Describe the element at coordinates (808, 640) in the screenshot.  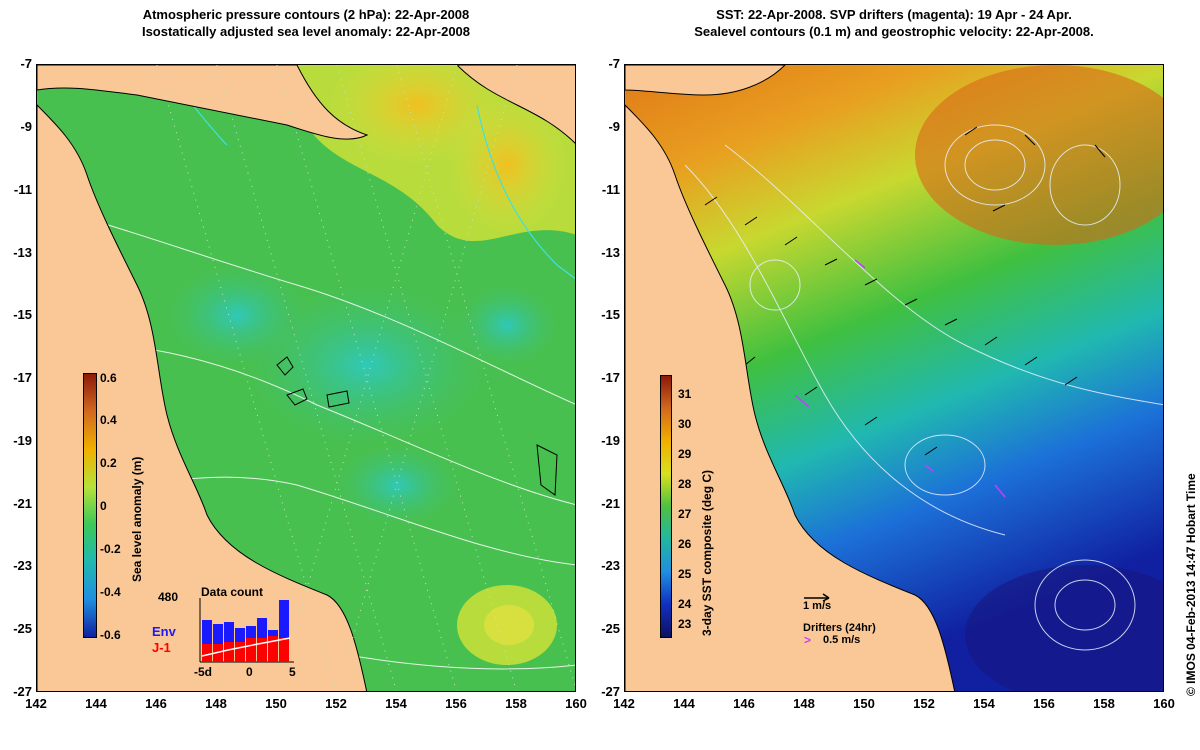
I see `drifter-symbol-icon: >` at that location.